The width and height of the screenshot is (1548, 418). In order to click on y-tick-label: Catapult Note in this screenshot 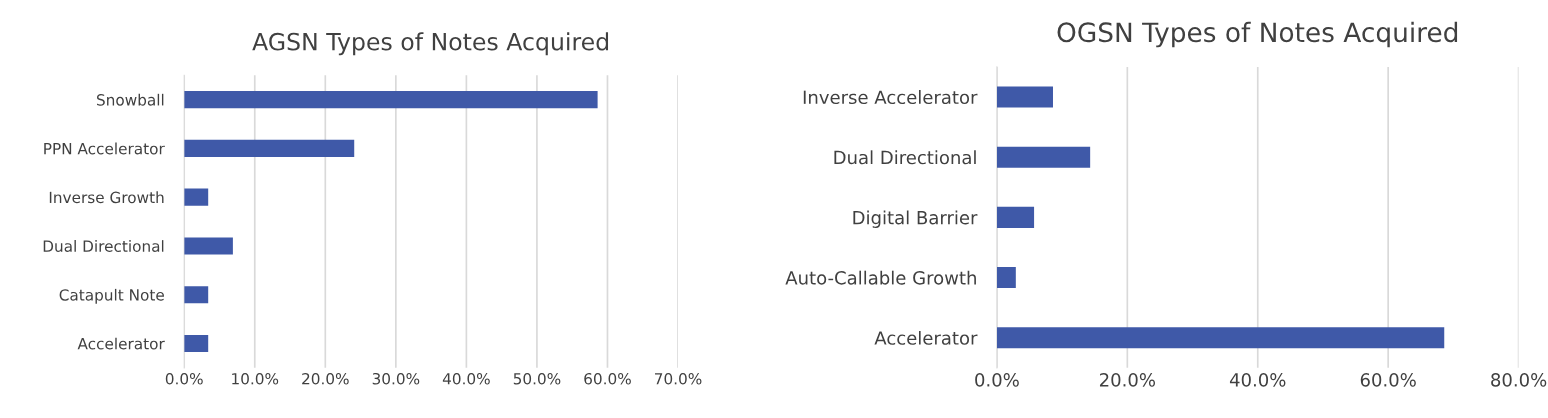, I will do `click(111, 296)`.